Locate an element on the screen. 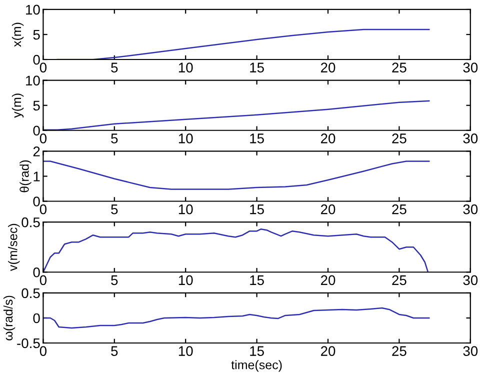 This screenshot has height=379, width=480. y-tick-label: 2 is located at coordinates (36, 151).